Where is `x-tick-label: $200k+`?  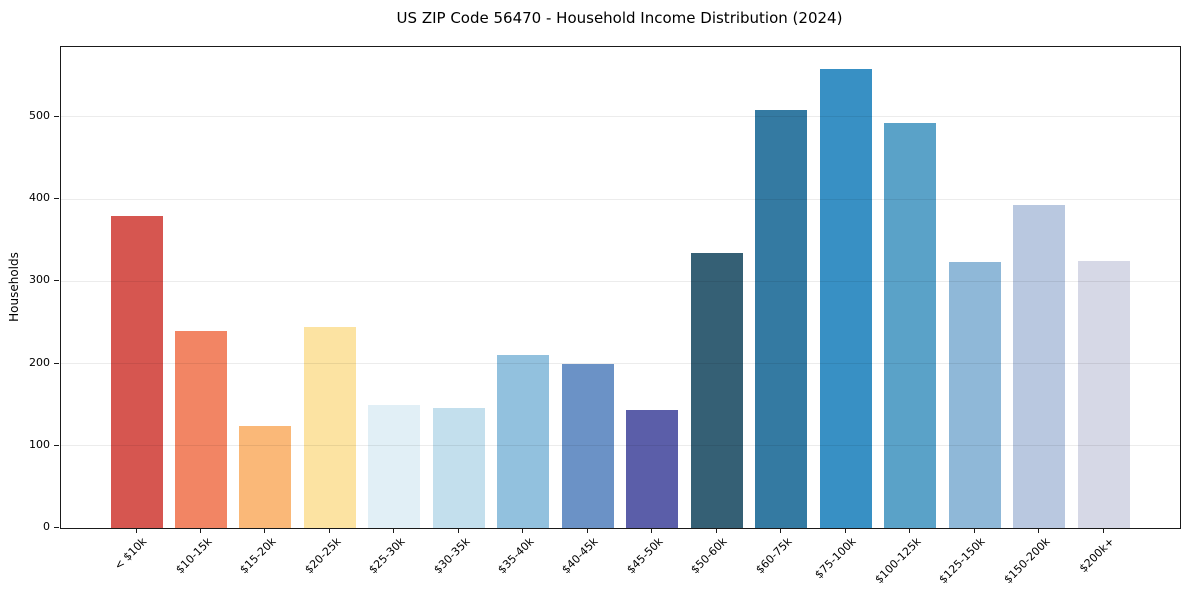 x-tick-label: $200k+ is located at coordinates (1096, 555).